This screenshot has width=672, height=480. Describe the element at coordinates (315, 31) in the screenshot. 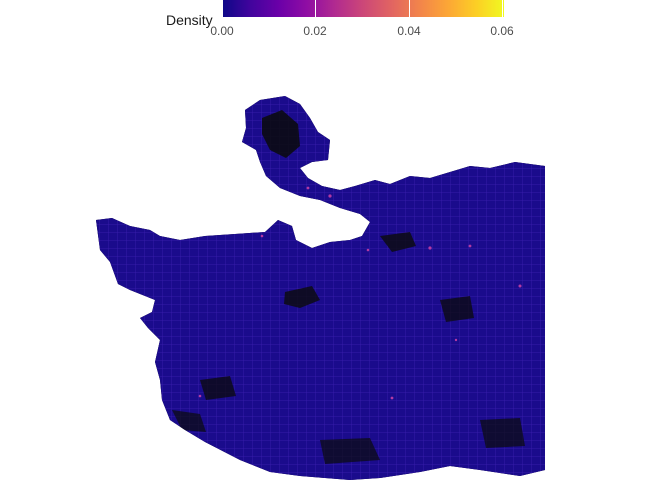

I see `legend-tick-label: 0.02` at that location.